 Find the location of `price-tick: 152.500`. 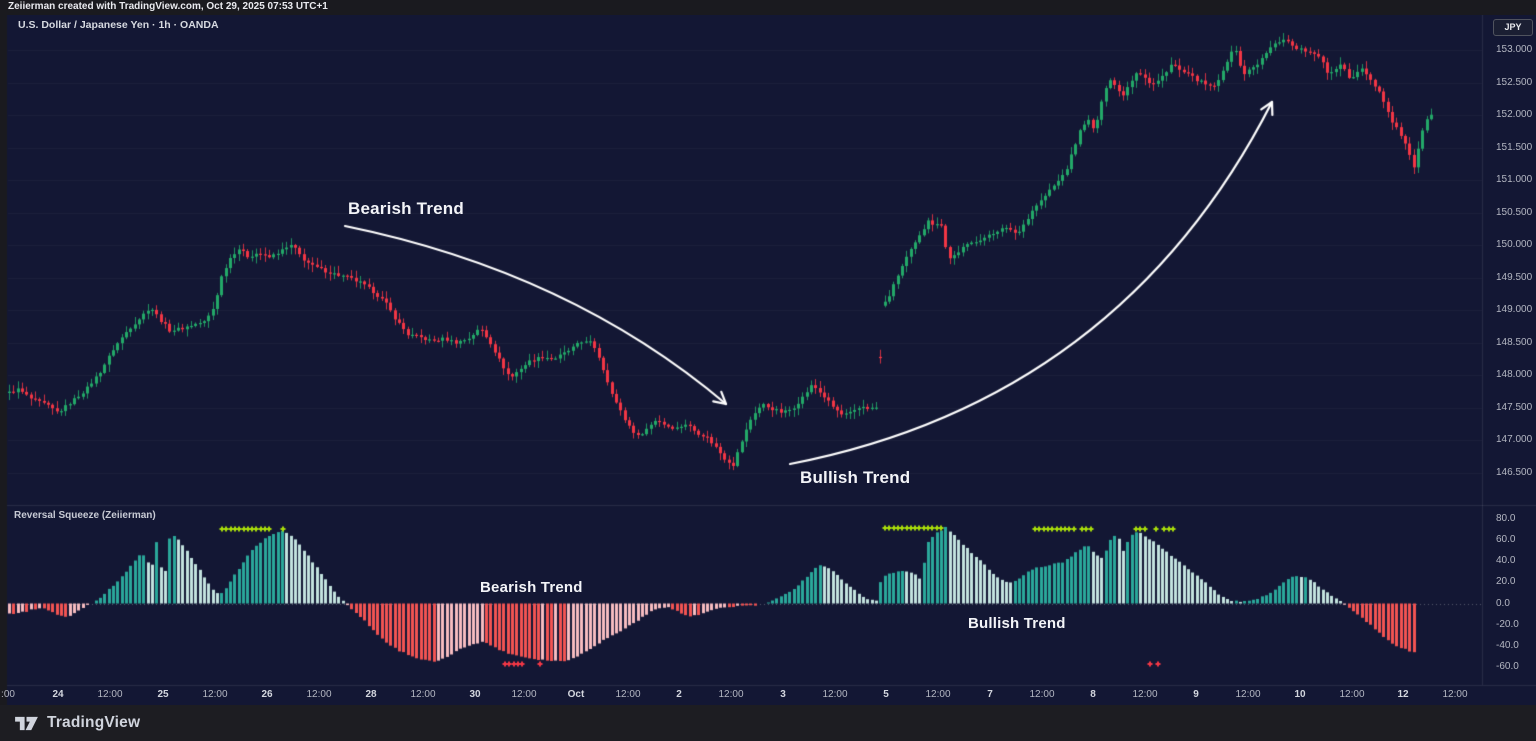

price-tick: 152.500 is located at coordinates (1514, 82).